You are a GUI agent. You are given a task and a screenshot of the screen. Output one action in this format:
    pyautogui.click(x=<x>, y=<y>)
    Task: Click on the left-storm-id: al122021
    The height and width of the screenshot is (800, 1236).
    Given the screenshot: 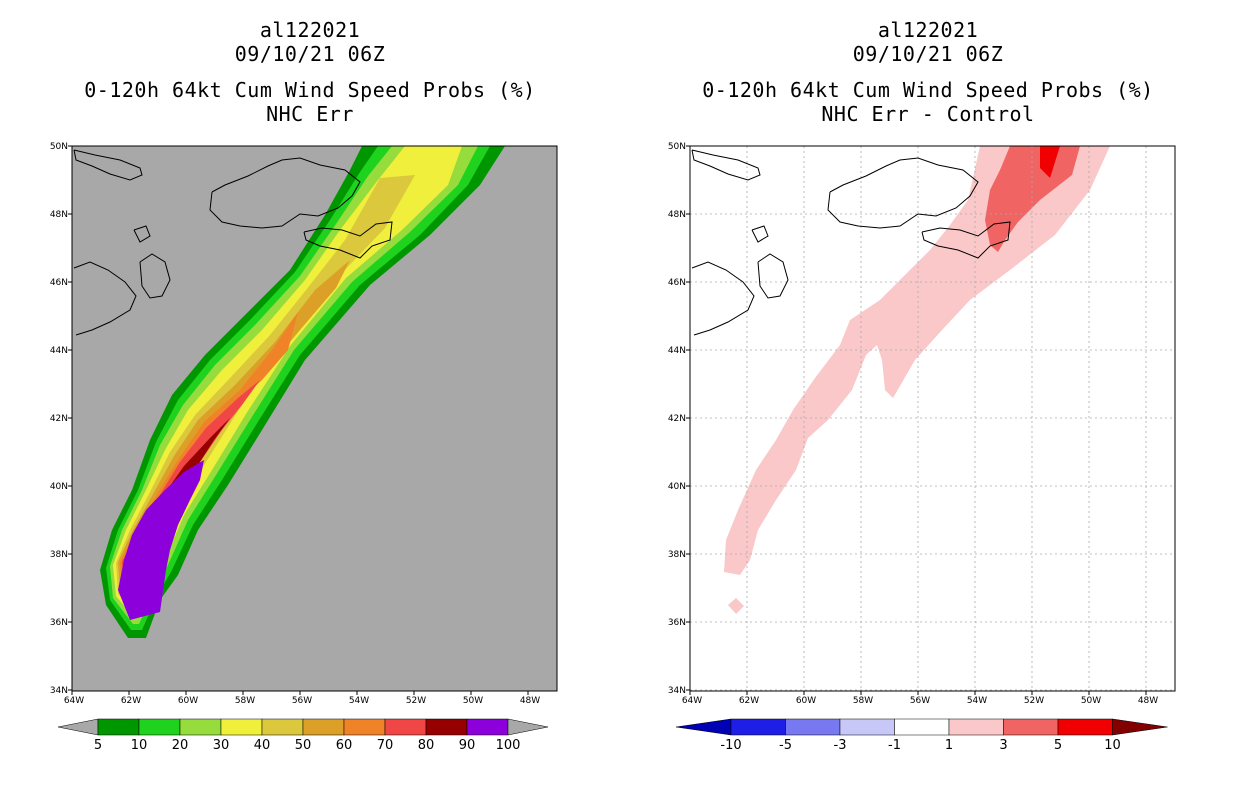 What is the action you would take?
    pyautogui.click(x=310, y=30)
    